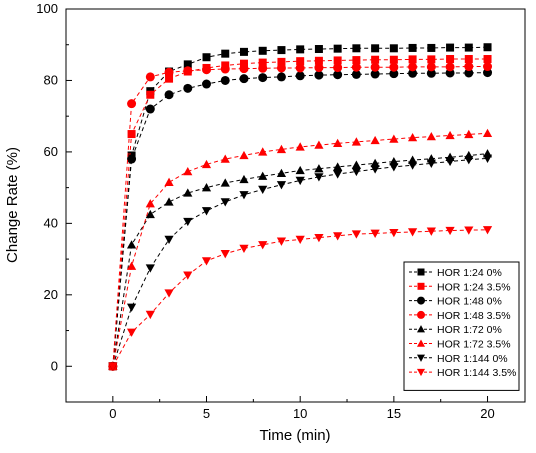  Describe the element at coordinates (12, 205) in the screenshot. I see `y-axis-label: Change Rate (%)` at that location.